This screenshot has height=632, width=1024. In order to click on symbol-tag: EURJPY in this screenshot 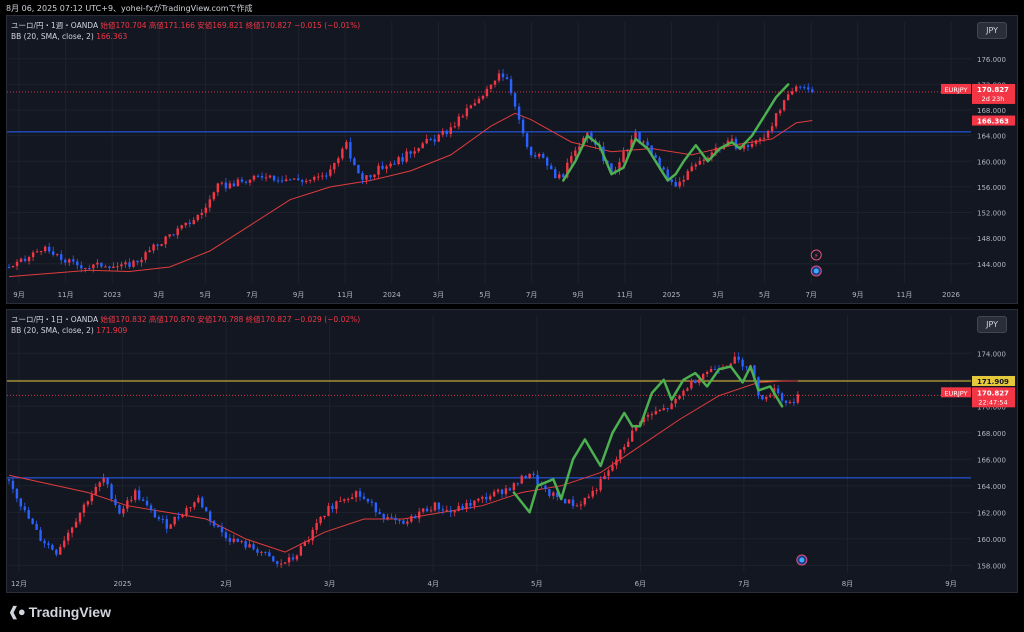, I will do `click(955, 393)`.